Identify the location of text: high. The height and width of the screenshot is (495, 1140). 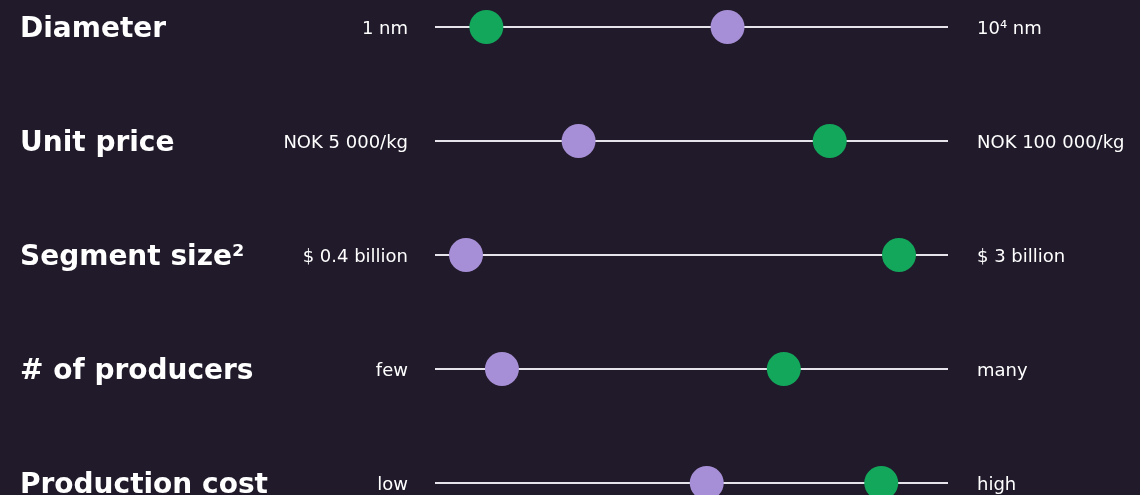
(997, 483).